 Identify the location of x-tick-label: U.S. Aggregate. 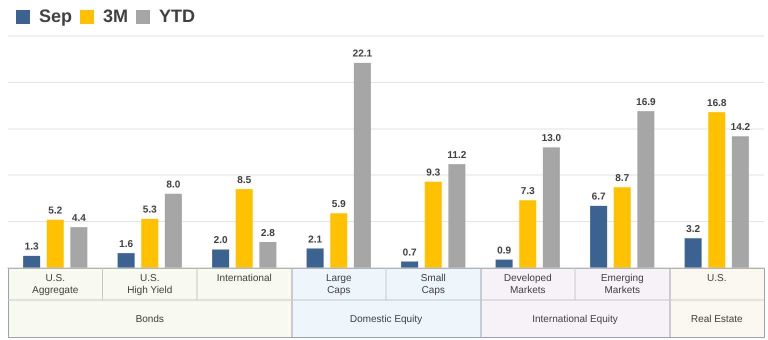
(55, 284).